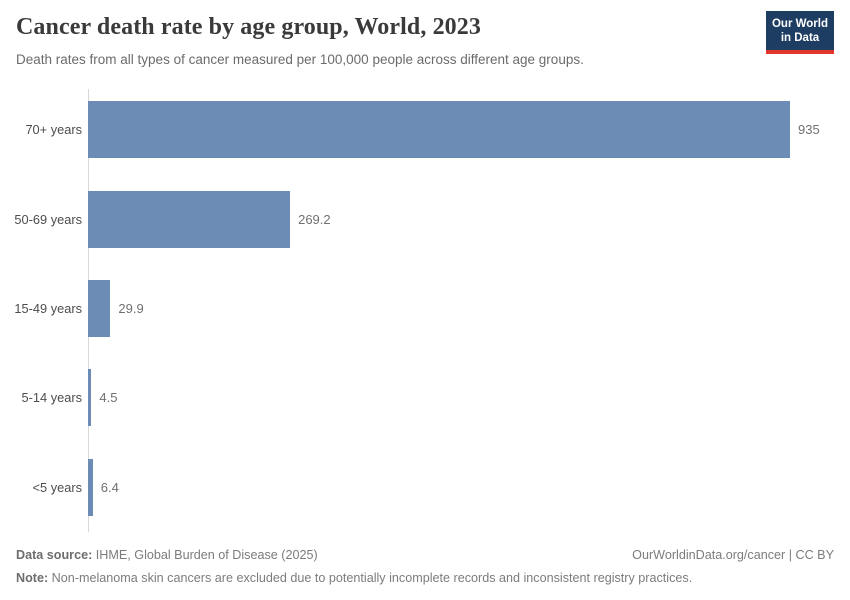  I want to click on data-source-label: Data source:, so click(54, 555).